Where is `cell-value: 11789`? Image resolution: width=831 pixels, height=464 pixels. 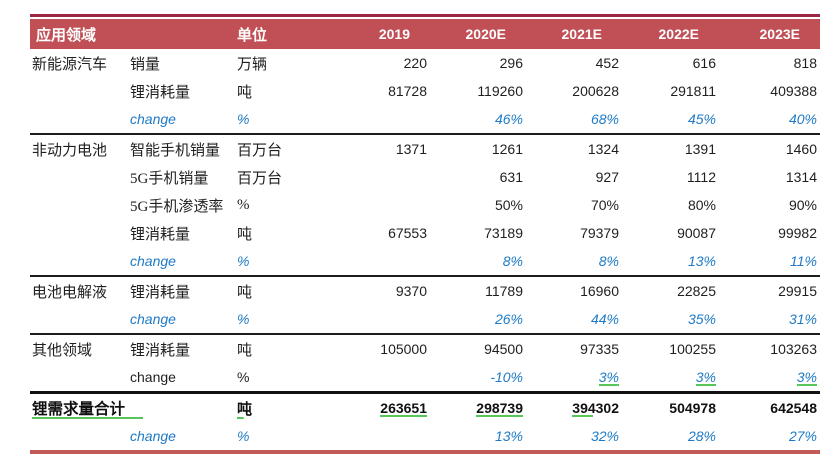 cell-value: 11789 is located at coordinates (478, 290).